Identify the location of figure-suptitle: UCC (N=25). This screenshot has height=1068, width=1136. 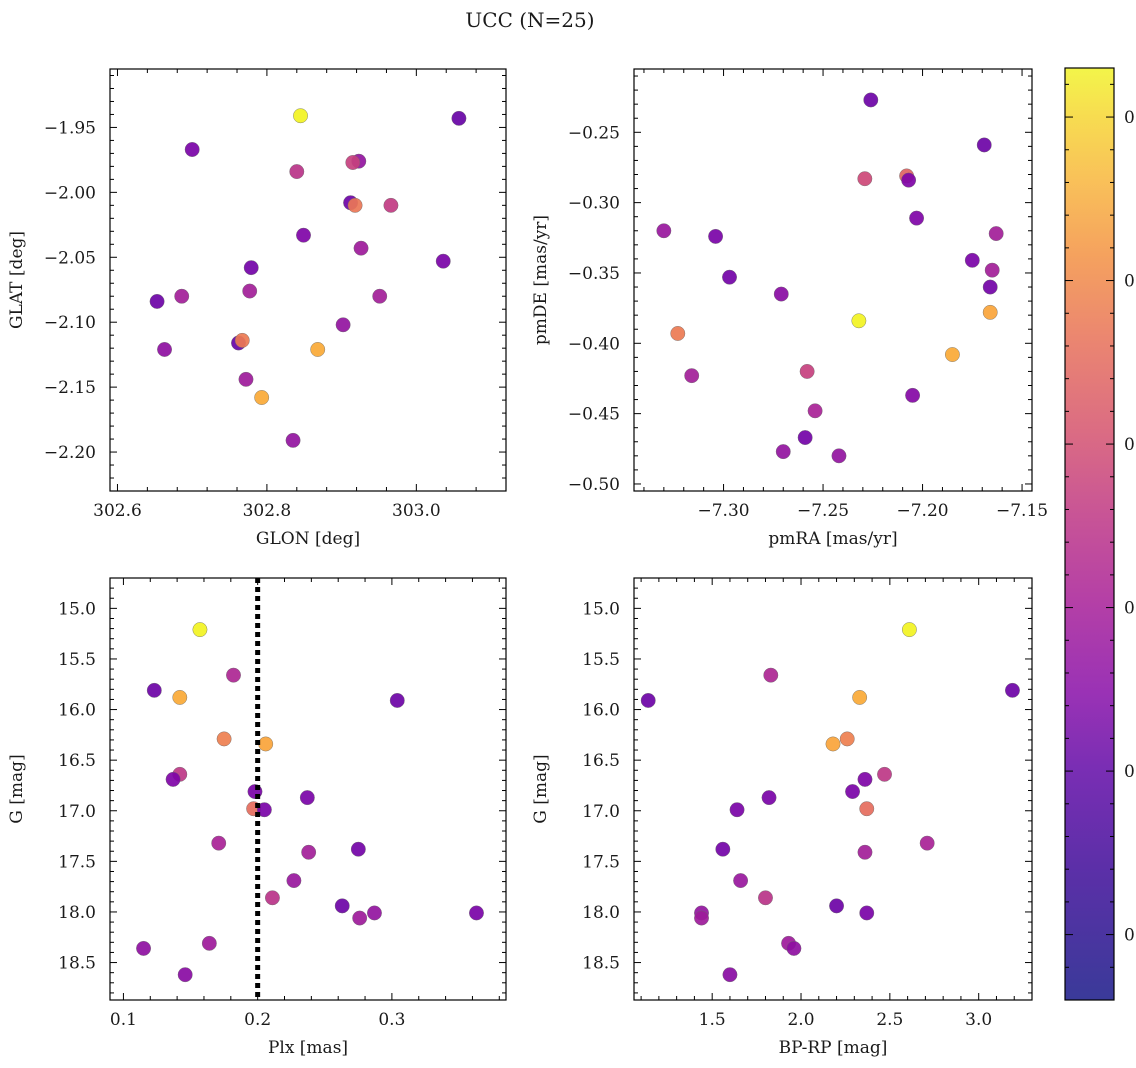
(529, 20).